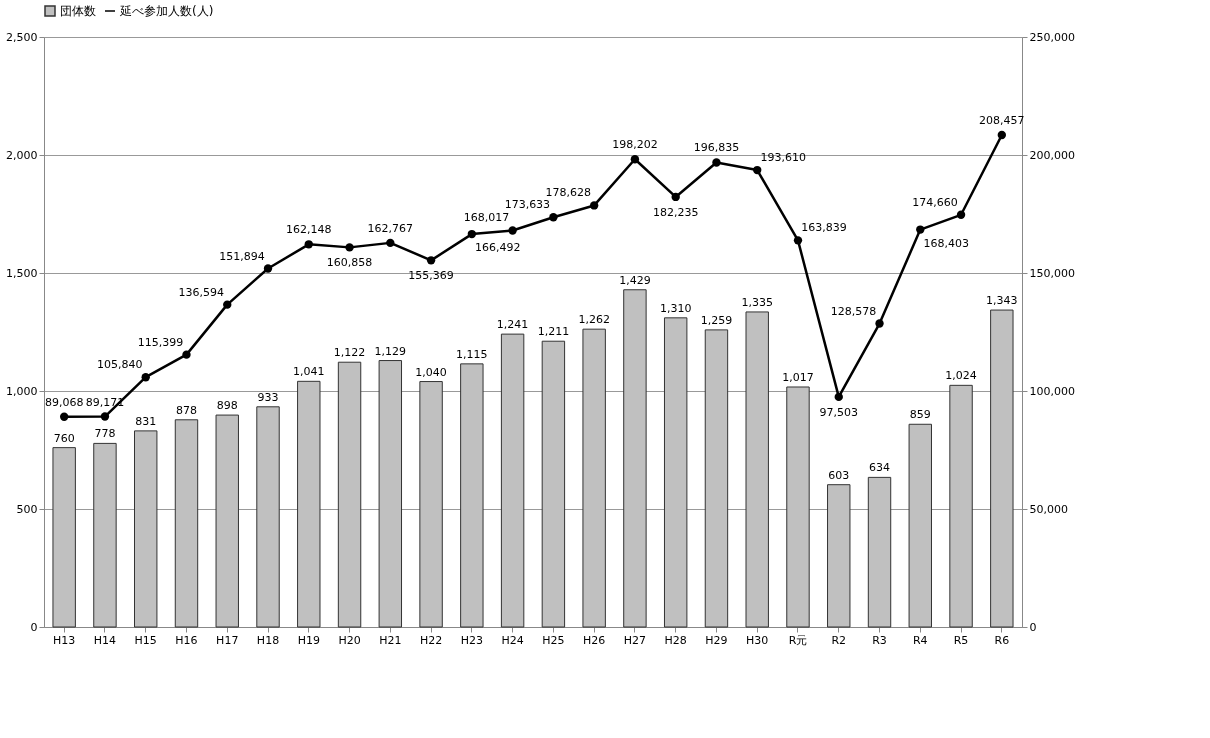  Describe the element at coordinates (160, 342) in the screenshot. I see `data-label: 115,399` at that location.